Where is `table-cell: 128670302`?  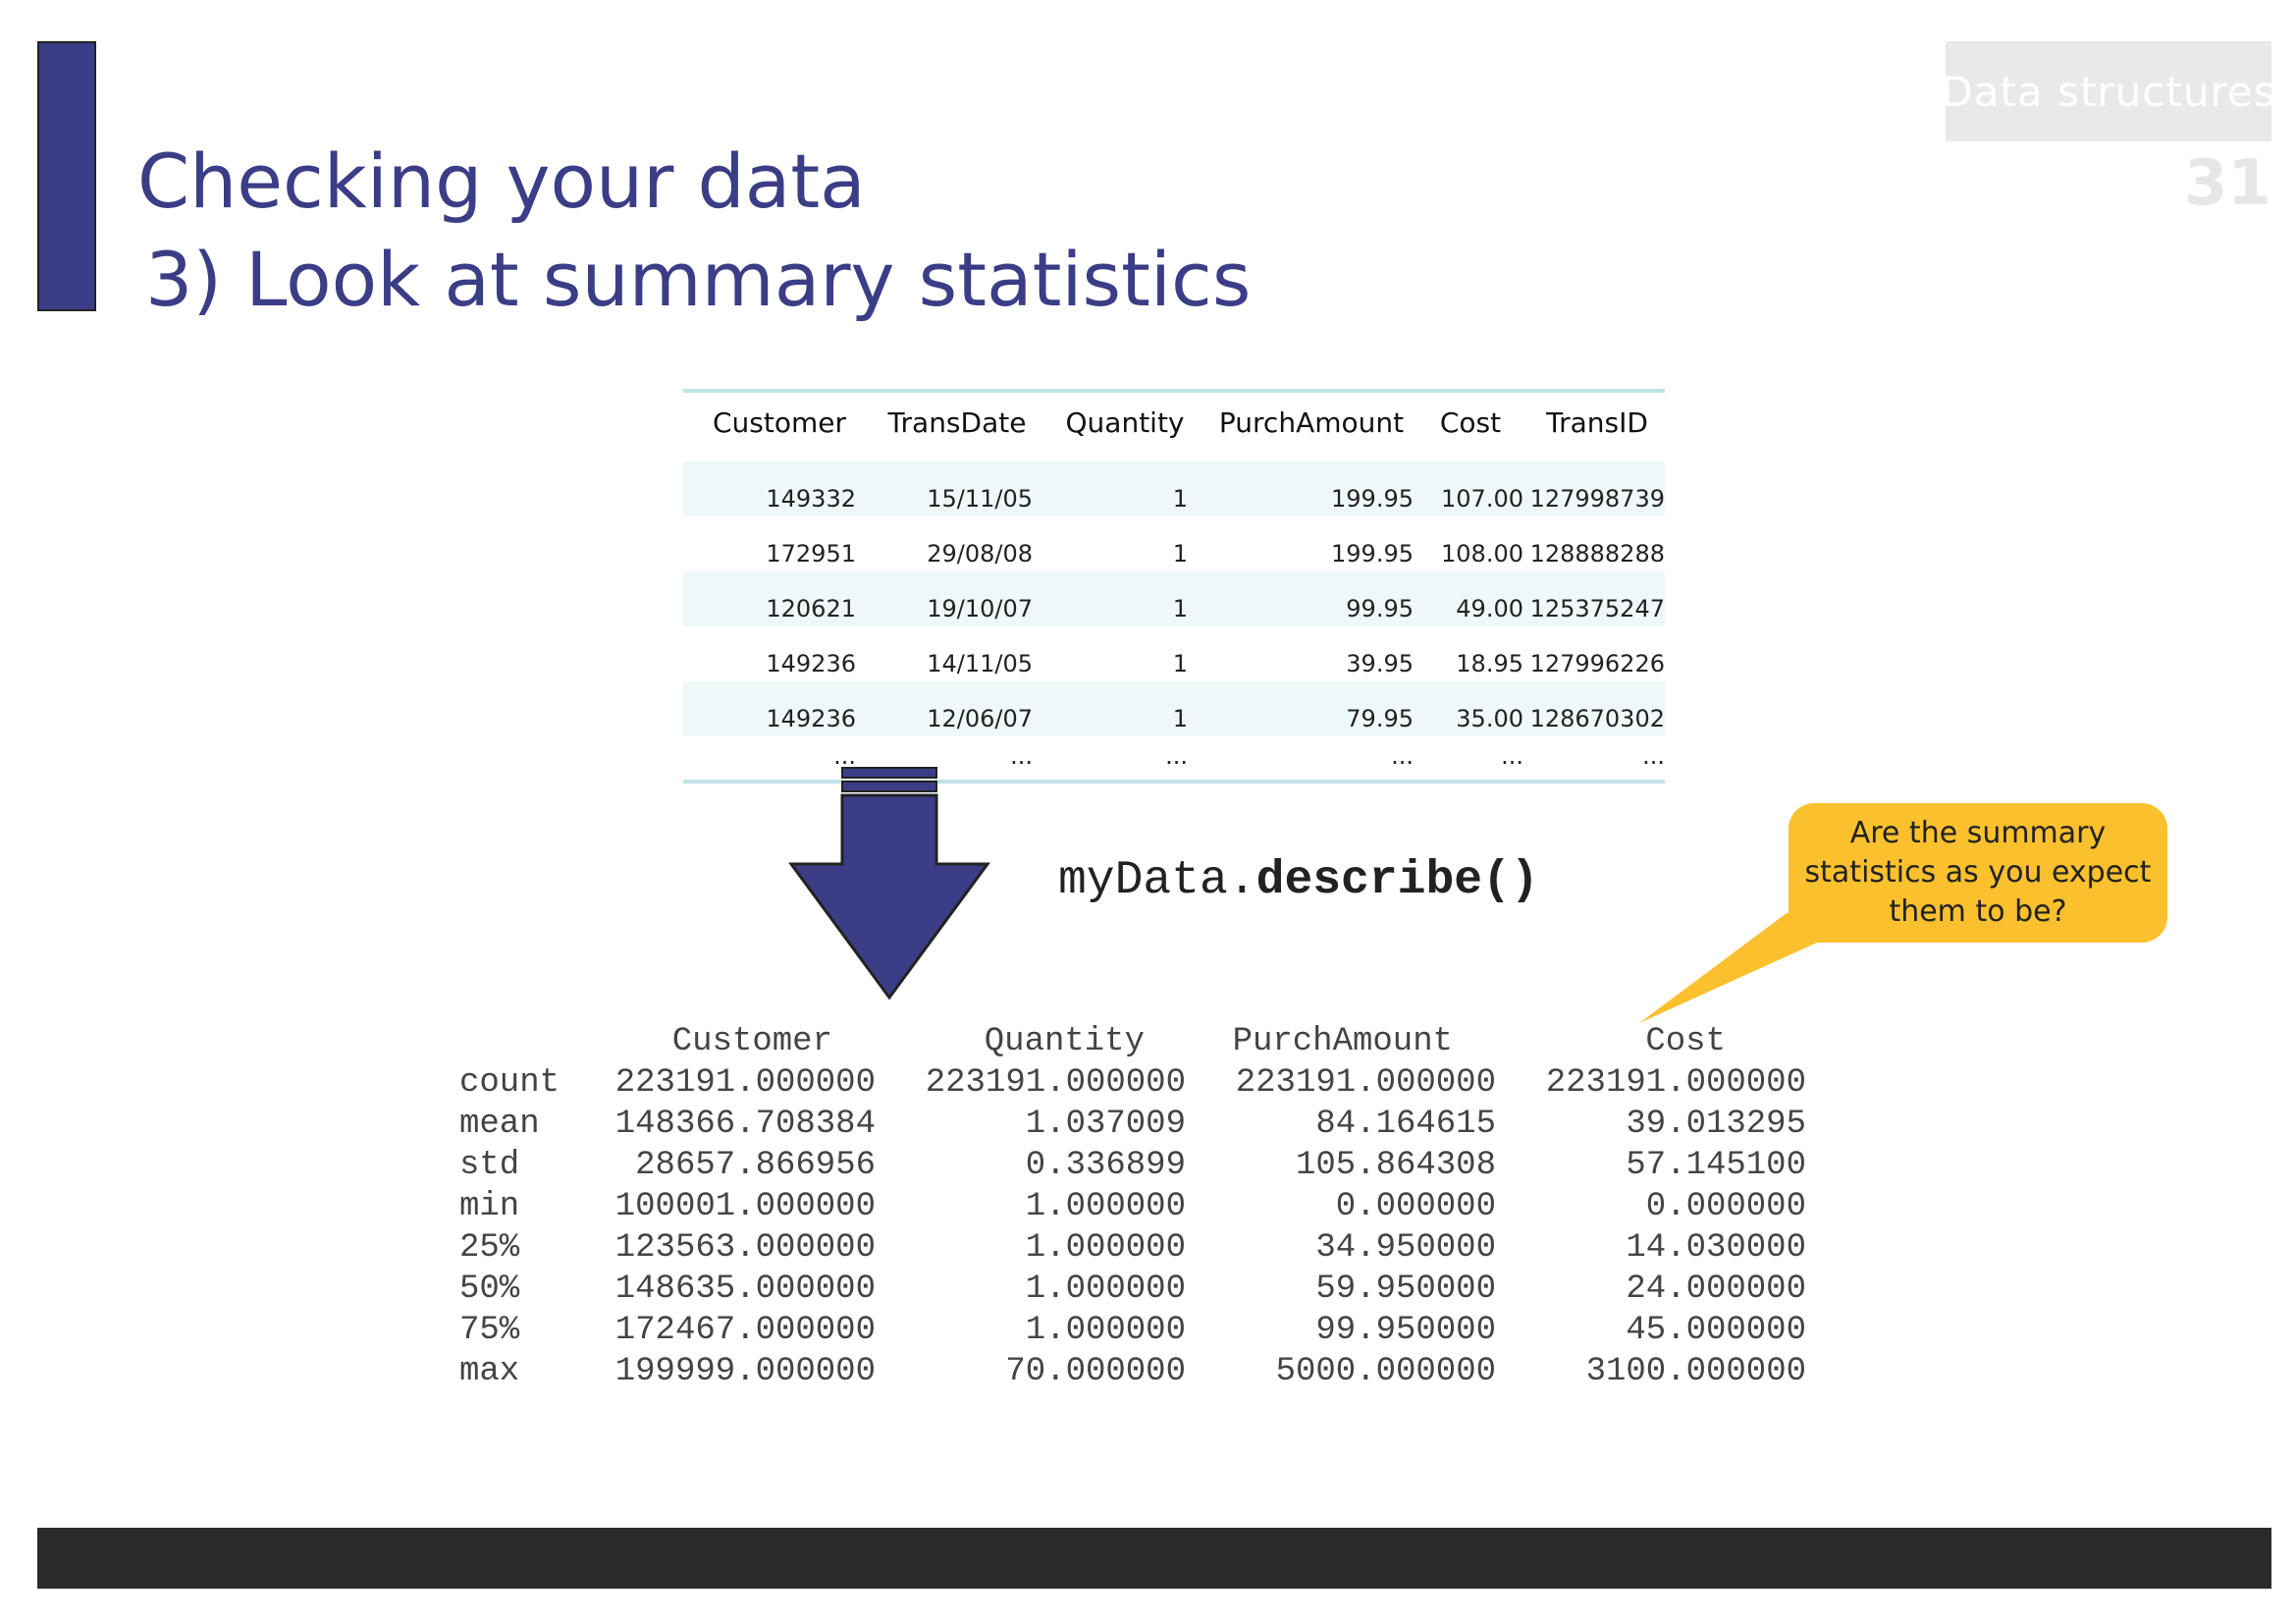
table-cell: 128670302 is located at coordinates (1597, 718).